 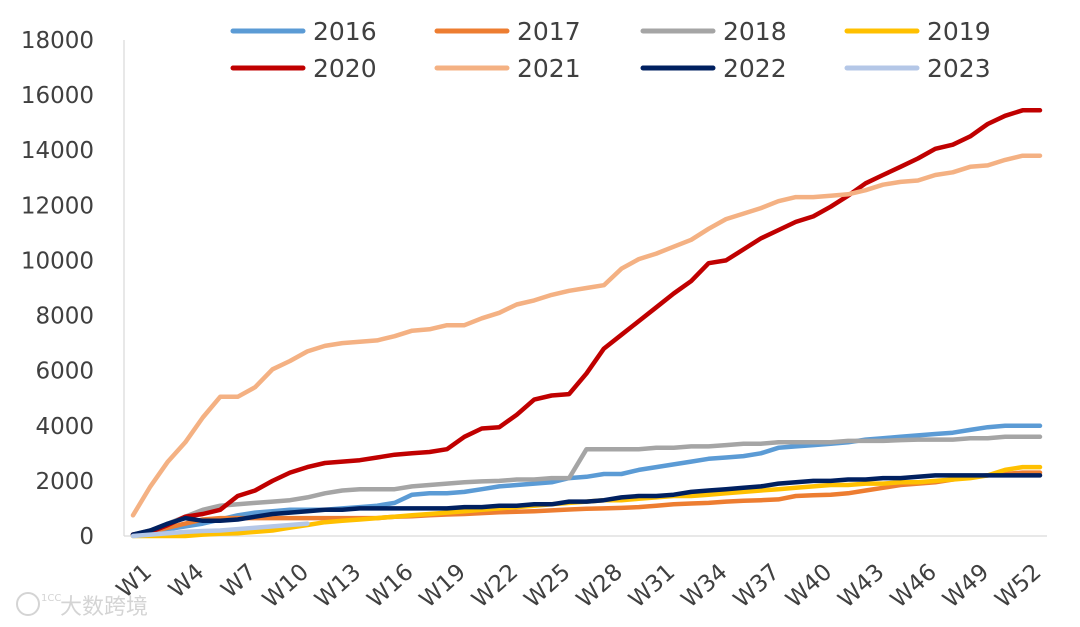 I want to click on y-tick-label: 4000, so click(x=64, y=427).